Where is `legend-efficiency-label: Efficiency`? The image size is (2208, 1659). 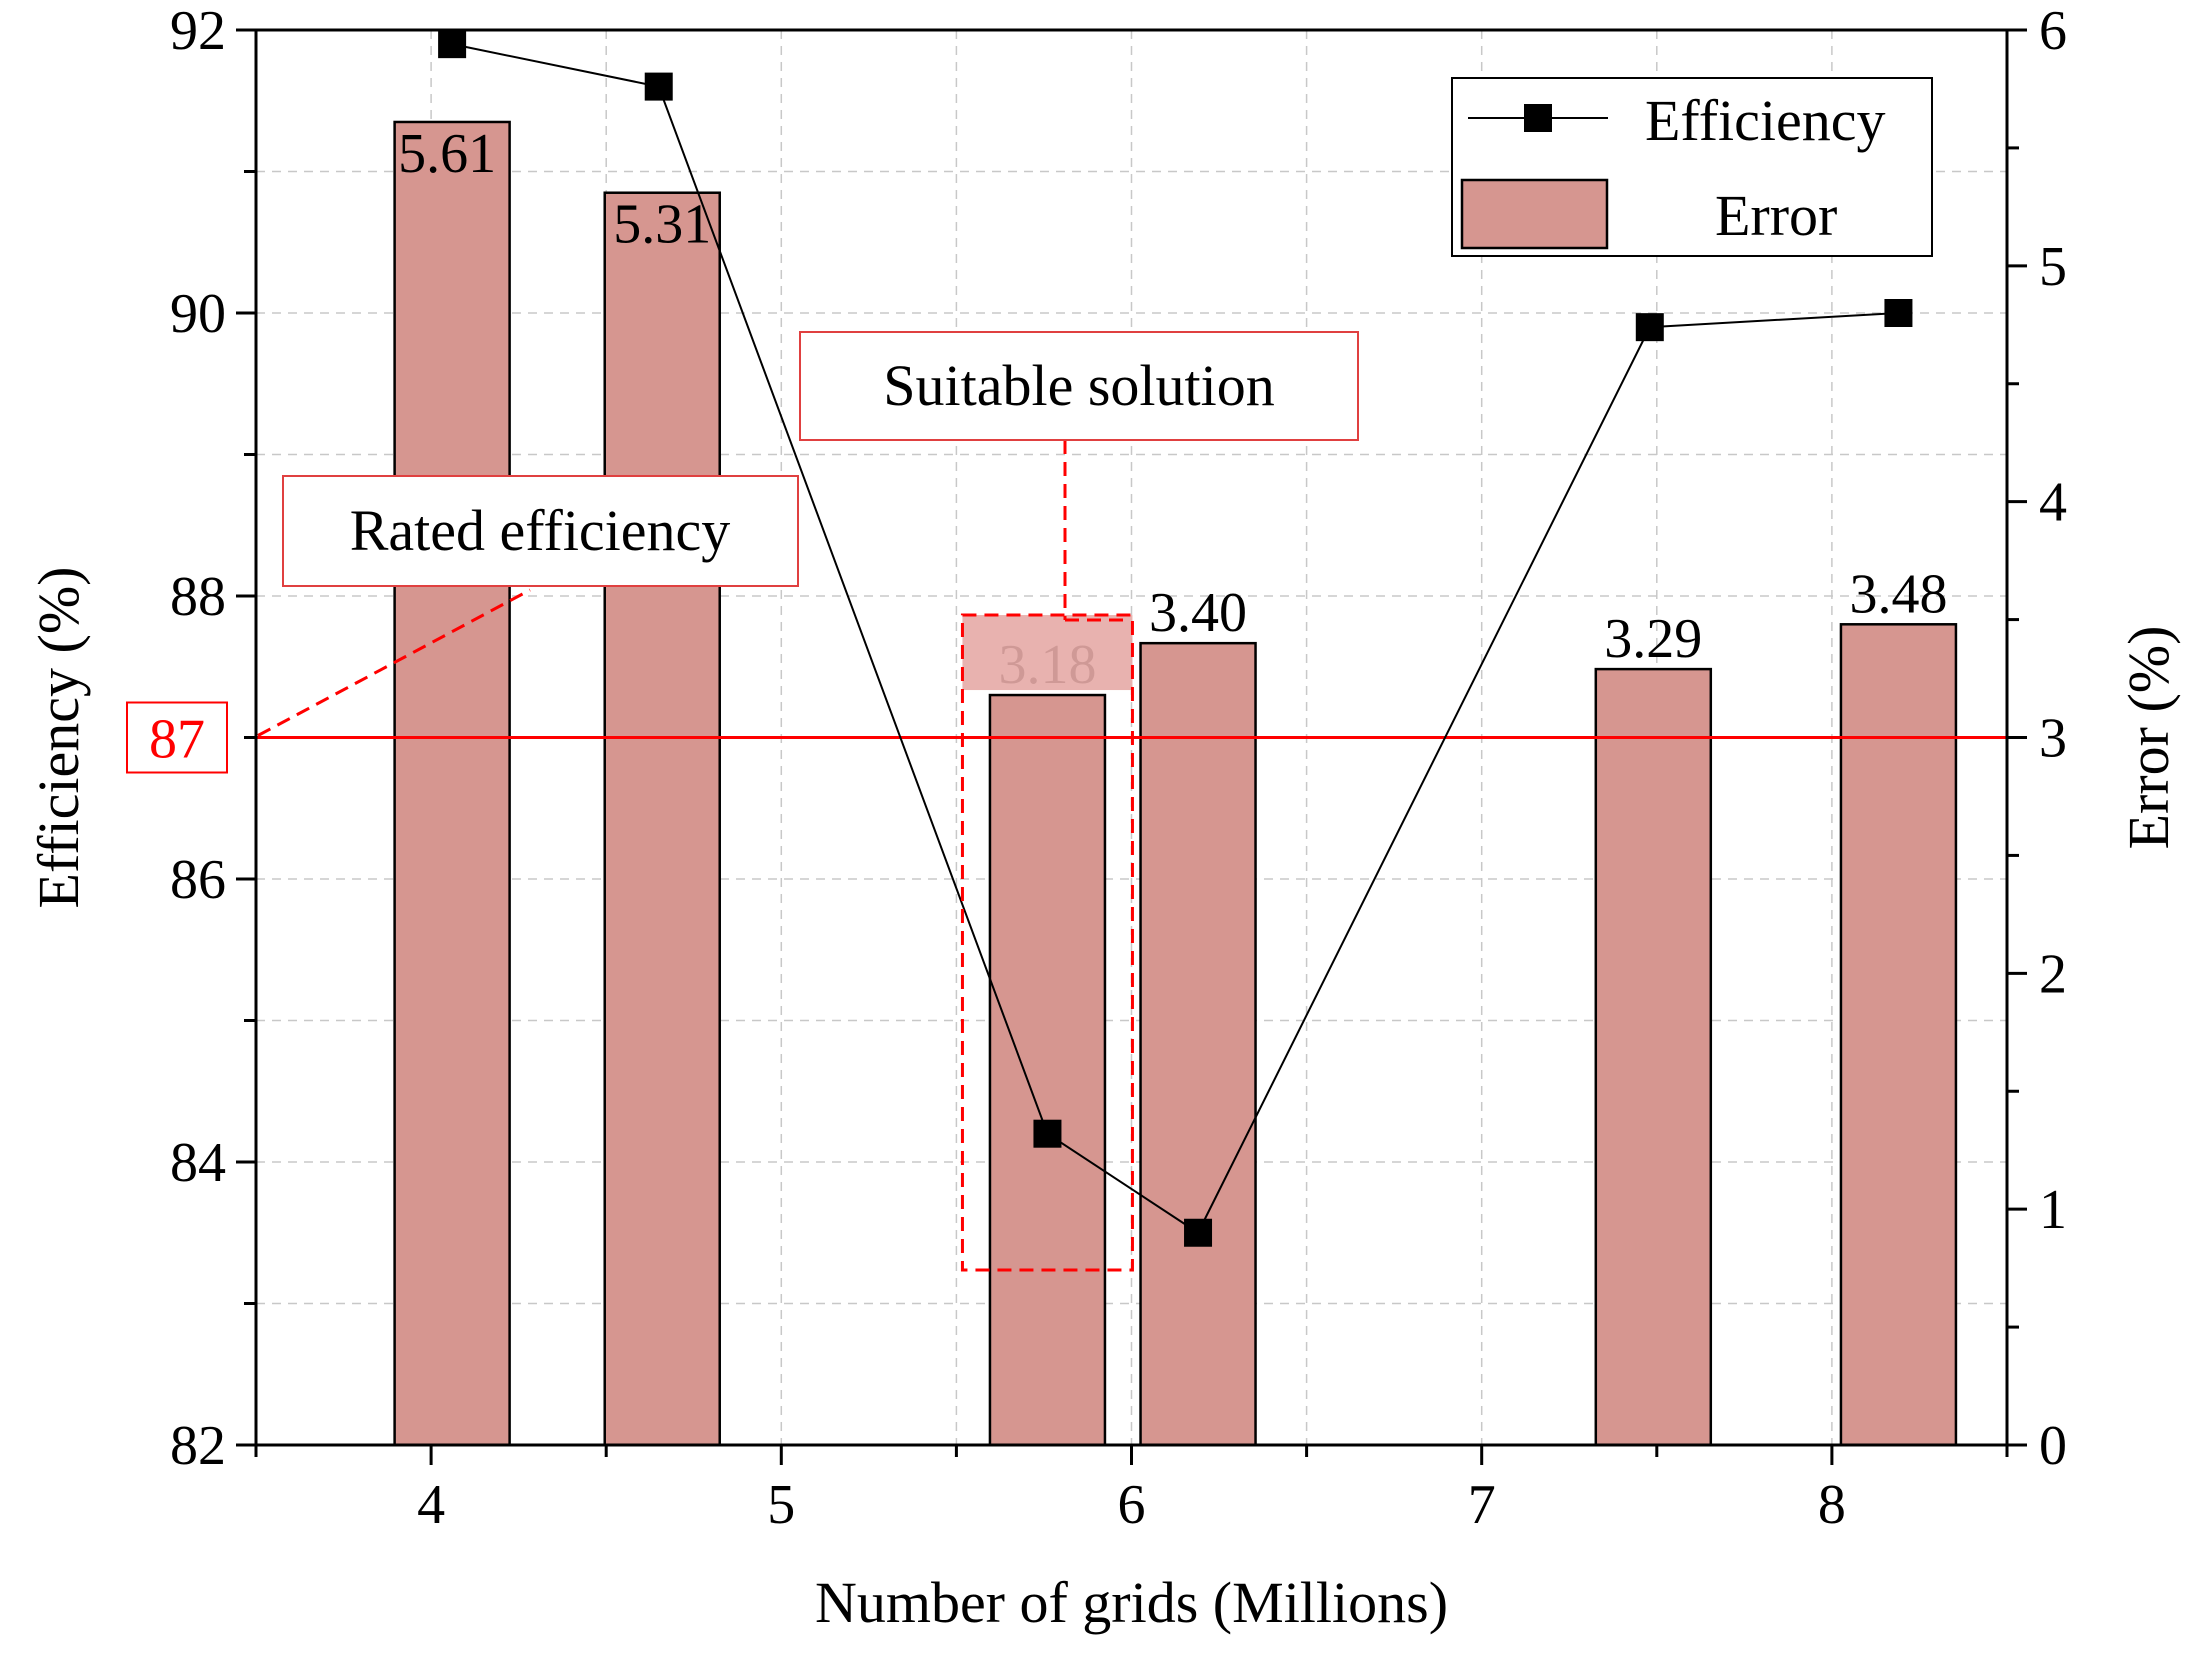 legend-efficiency-label: Efficiency is located at coordinates (1765, 120).